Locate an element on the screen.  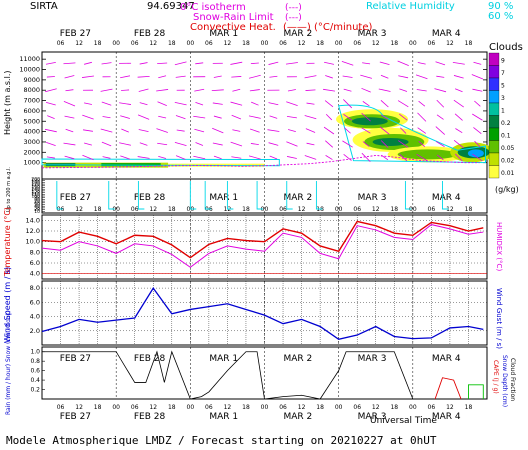
lowlevel-ytick-label-9: 100 is located at coordinates (35, 197).